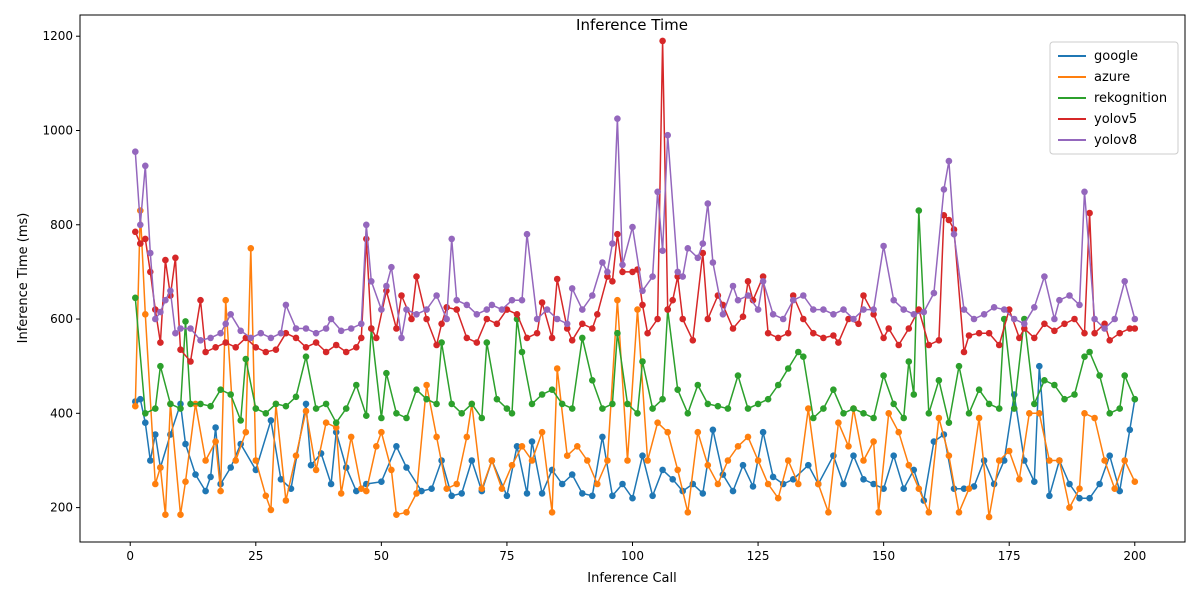 Image resolution: width=1200 pixels, height=604 pixels. What do you see at coordinates (61, 413) in the screenshot?
I see `y-tick-label: 400` at bounding box center [61, 413].